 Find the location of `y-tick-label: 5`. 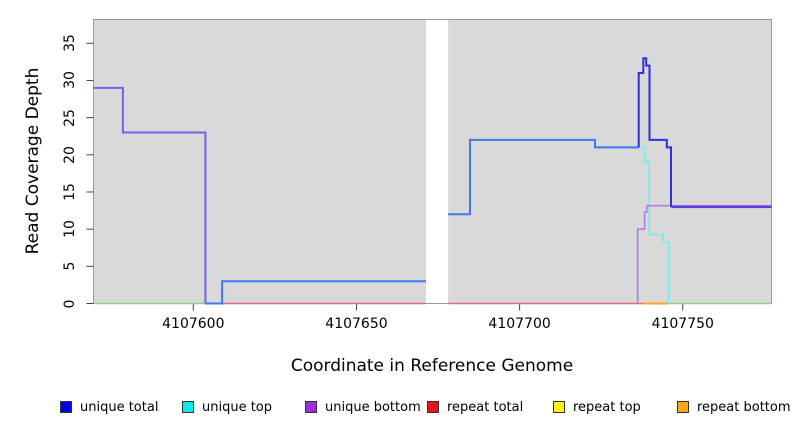

y-tick-label: 5 is located at coordinates (70, 266).